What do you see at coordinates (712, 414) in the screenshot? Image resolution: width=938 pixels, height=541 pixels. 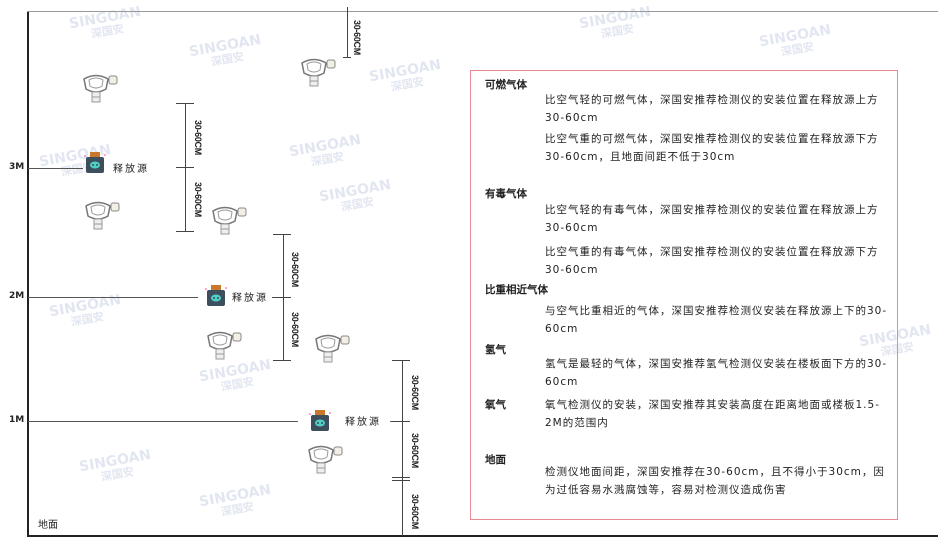 I see `oxygen-text: 氧气检测仪的安装，深国安推荐其安装高度在距离地面或楼板1.5-2M的范围内` at bounding box center [712, 414].